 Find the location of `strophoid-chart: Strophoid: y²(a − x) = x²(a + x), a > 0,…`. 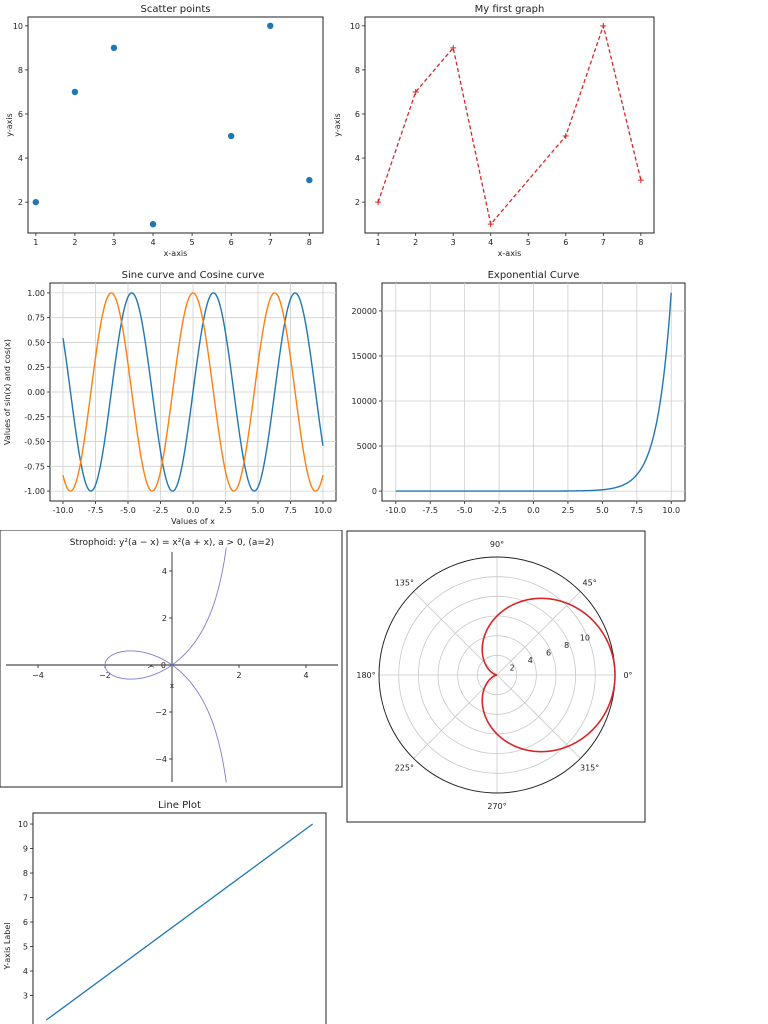

strophoid-chart: Strophoid: y²(a − x) = x²(a + x), a > 0,… is located at coordinates (171, 659).